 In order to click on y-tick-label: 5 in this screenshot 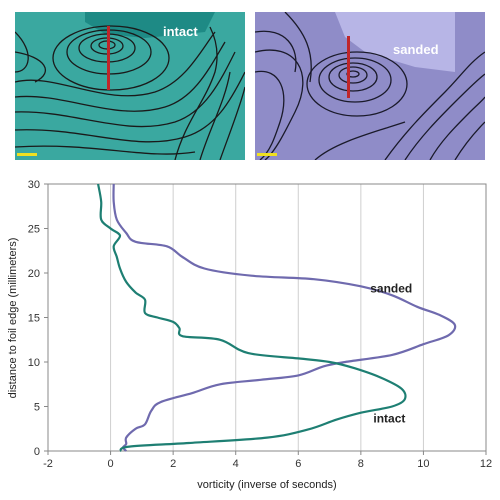, I will do `click(37, 408)`.